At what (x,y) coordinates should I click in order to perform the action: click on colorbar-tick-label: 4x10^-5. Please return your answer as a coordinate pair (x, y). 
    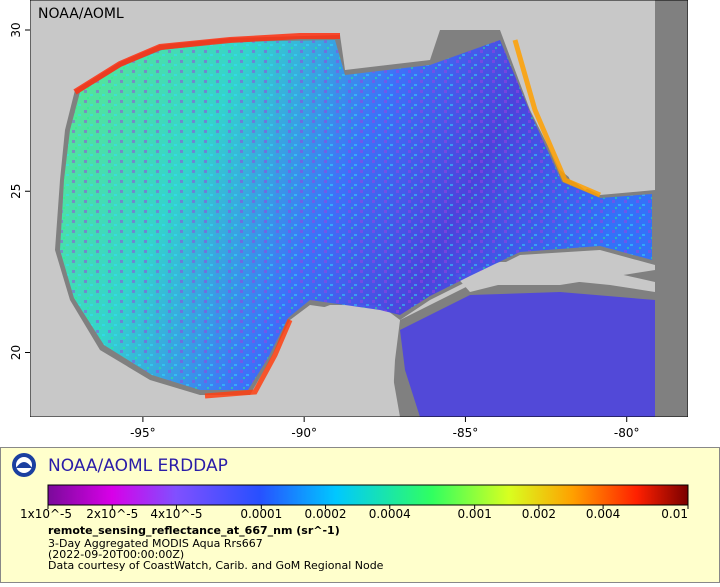
    Looking at the image, I should click on (176, 514).